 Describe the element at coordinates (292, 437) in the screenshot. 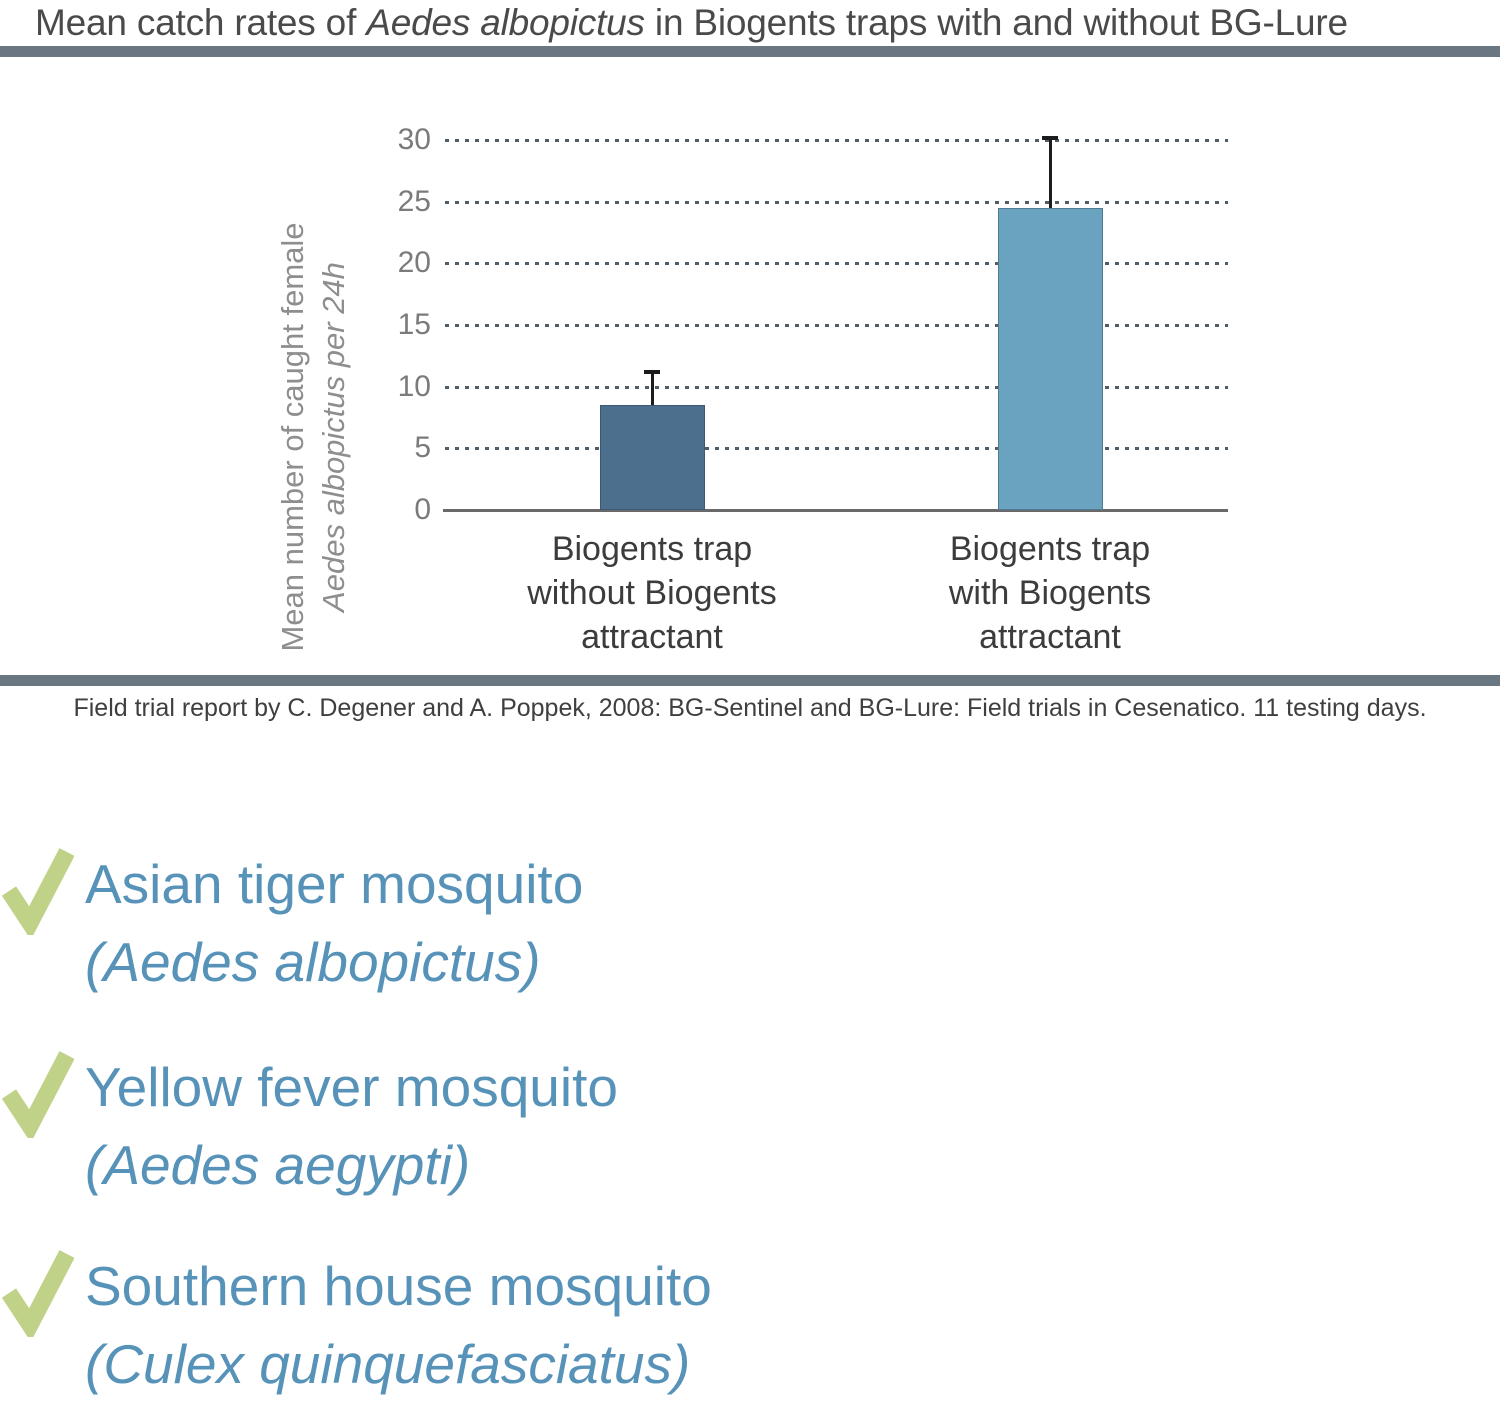

I see `y-axis-label-line1: Mean number of caught female` at that location.